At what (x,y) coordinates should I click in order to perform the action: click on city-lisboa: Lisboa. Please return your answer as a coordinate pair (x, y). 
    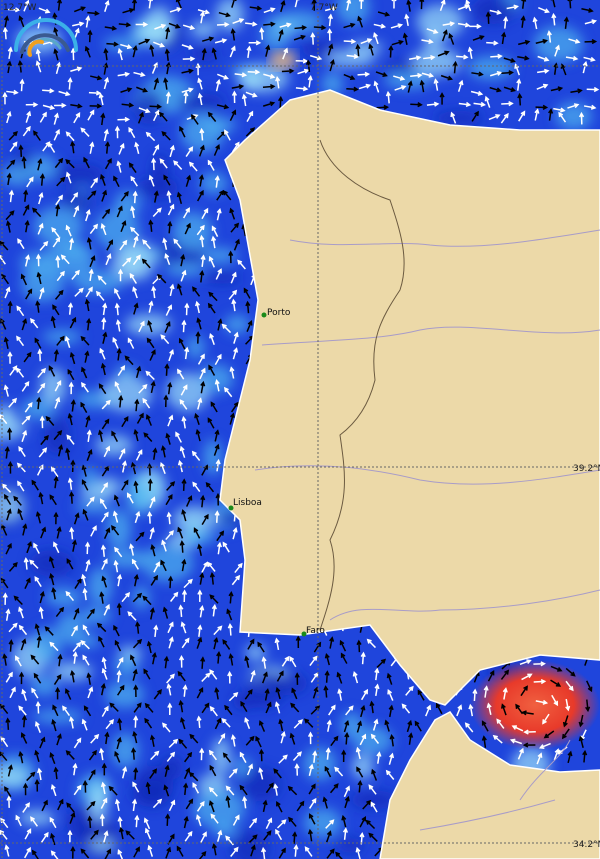
    Looking at the image, I should click on (245, 504).